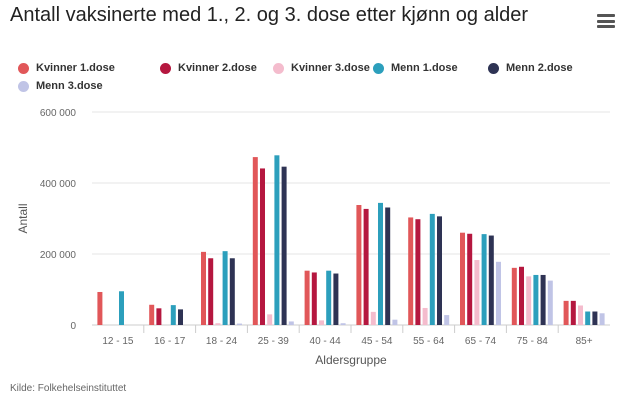 The height and width of the screenshot is (400, 628). I want to click on legend-item-kvinner-2-dose: Kvinner 2.dose, so click(208, 68).